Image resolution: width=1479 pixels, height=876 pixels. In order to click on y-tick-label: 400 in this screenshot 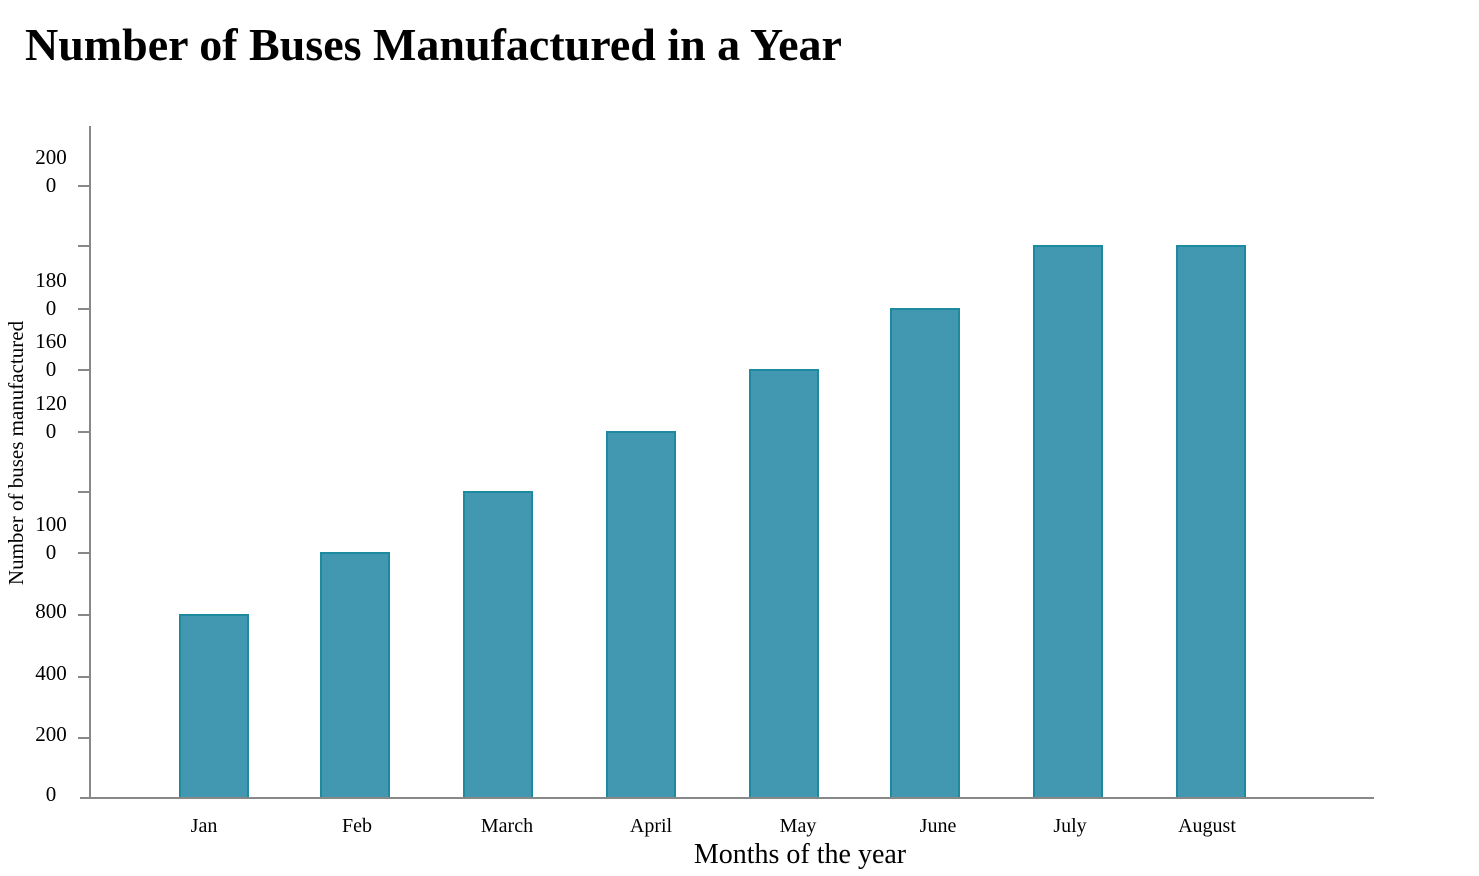, I will do `click(51, 673)`.